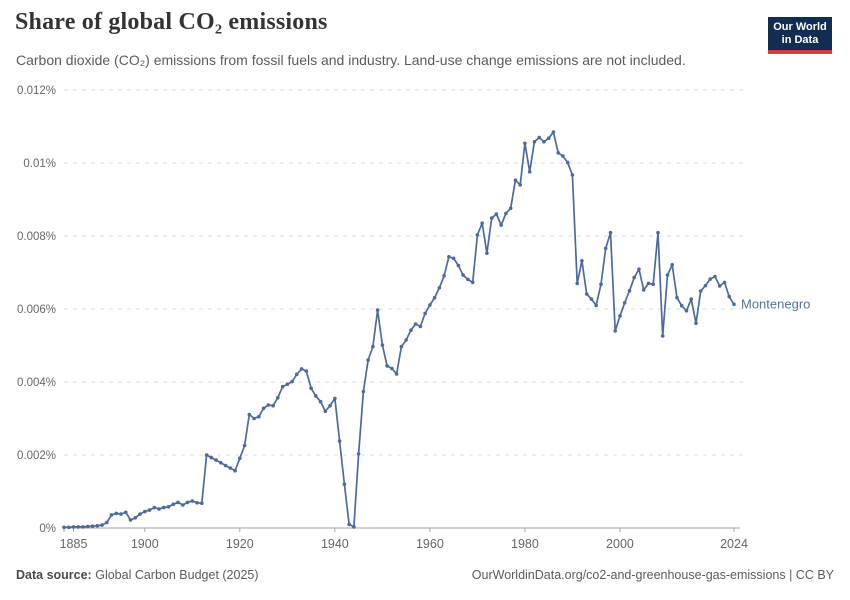 This screenshot has height=600, width=850. I want to click on entity-label: Montenegro, so click(775, 303).